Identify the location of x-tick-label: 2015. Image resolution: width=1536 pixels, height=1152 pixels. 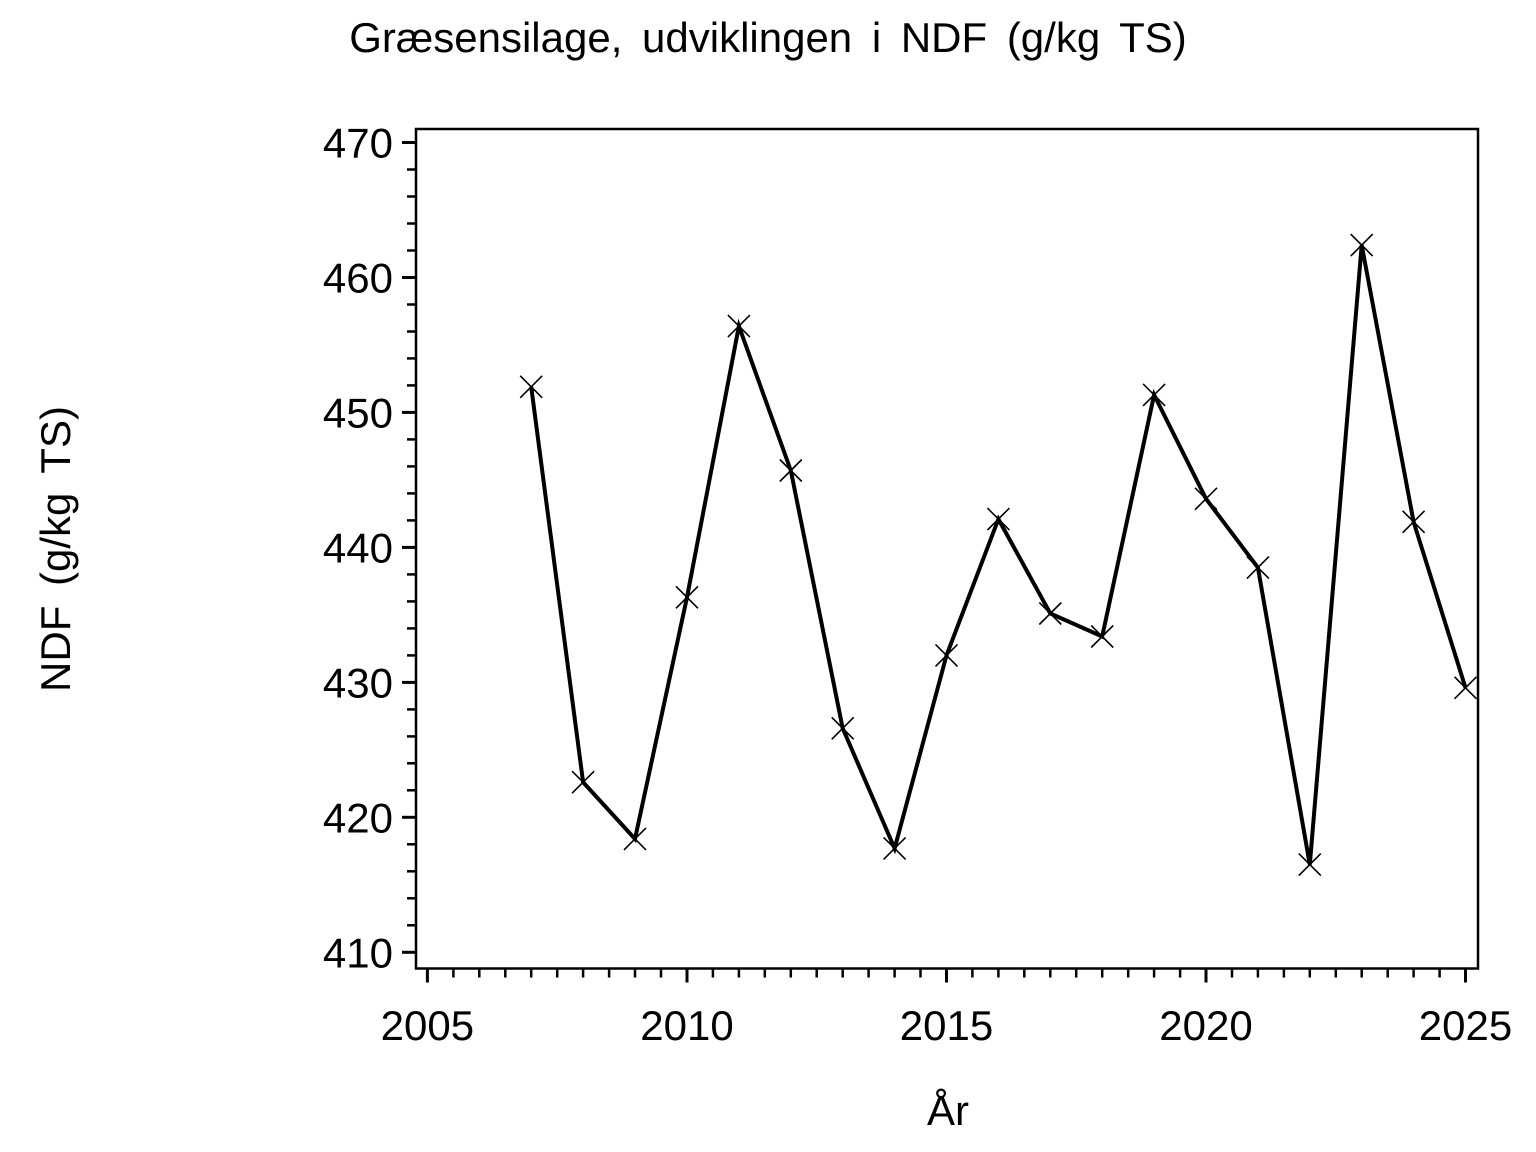
(946, 1025).